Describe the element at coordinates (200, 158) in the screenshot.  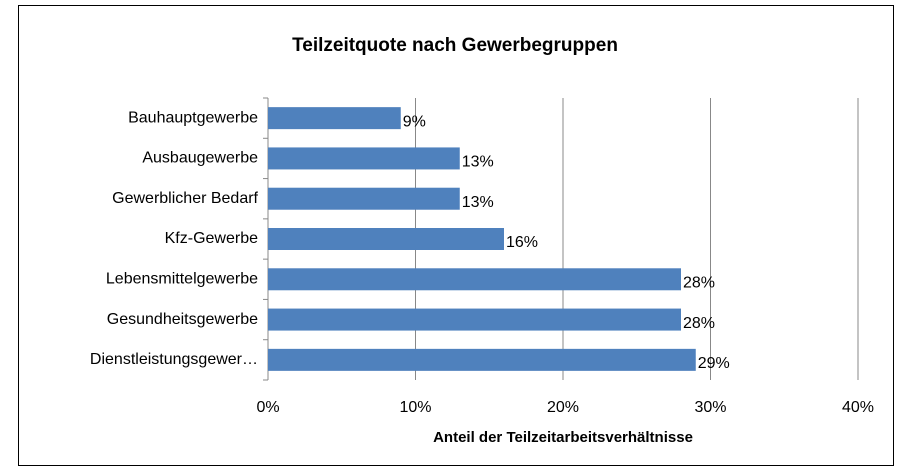
I see `y-tick-label: Ausbaugewerbe` at that location.